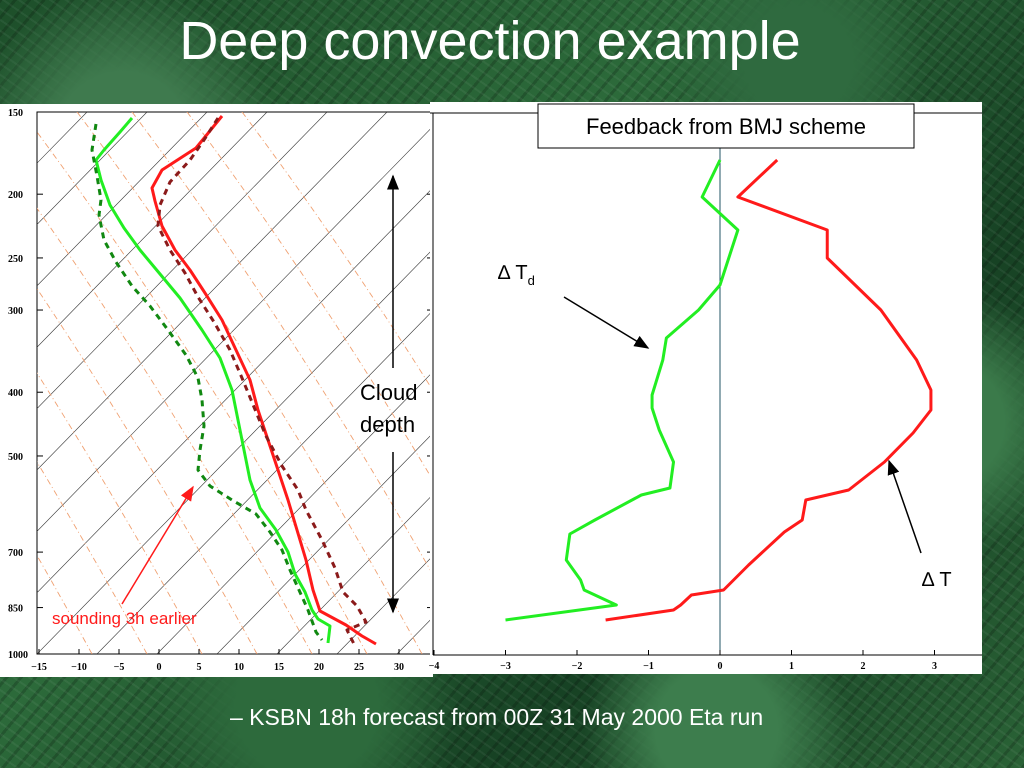  I want to click on pressure-tick-label: 700, so click(15, 553).